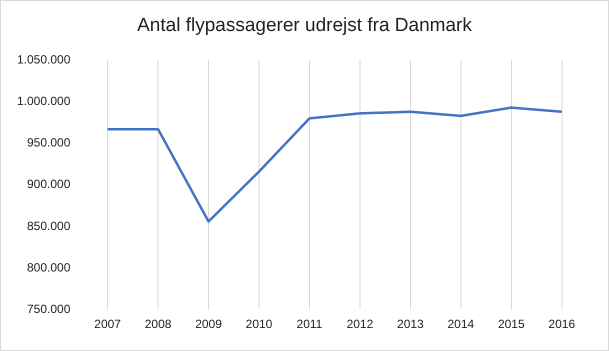 This screenshot has height=351, width=609. What do you see at coordinates (304, 26) in the screenshot?
I see `chart-title: Antal flypassagerer udrejst fra Danmark` at bounding box center [304, 26].